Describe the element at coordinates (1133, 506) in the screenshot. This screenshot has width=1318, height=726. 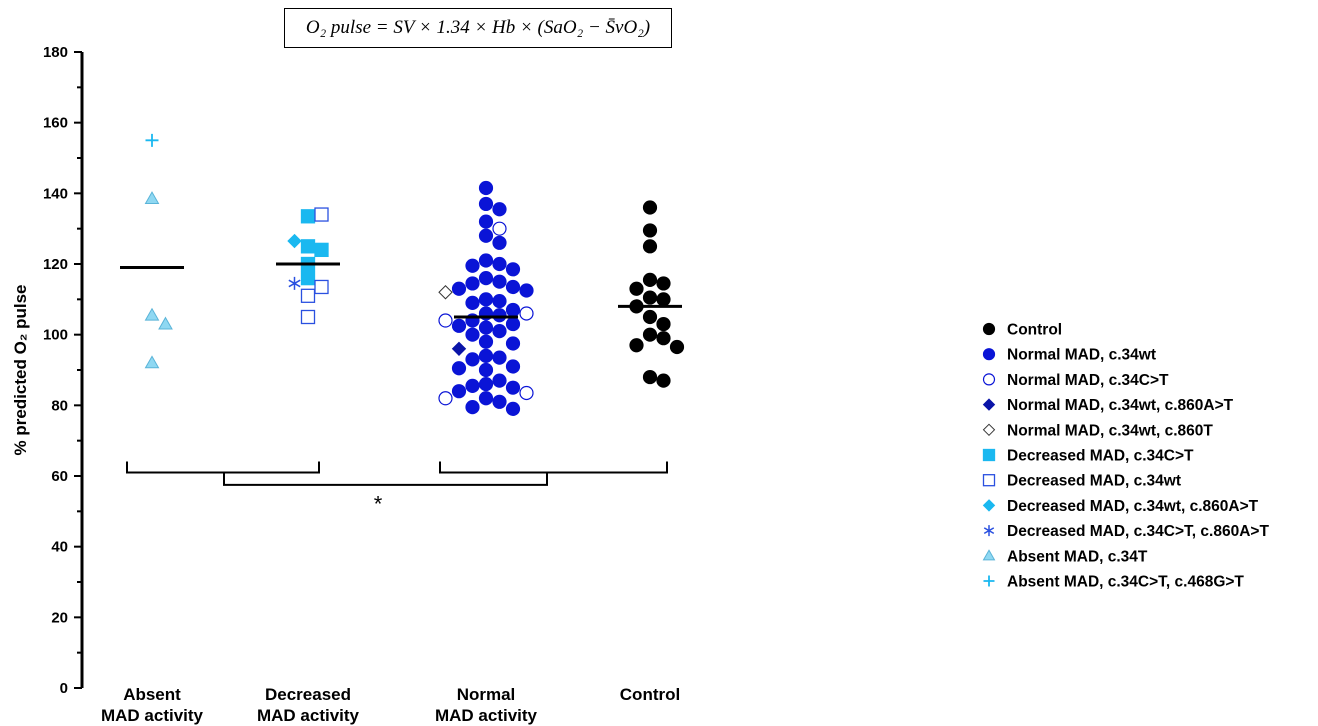
I see `legend-label: Decreased MAD, c.34wt, c.860A>T` at that location.